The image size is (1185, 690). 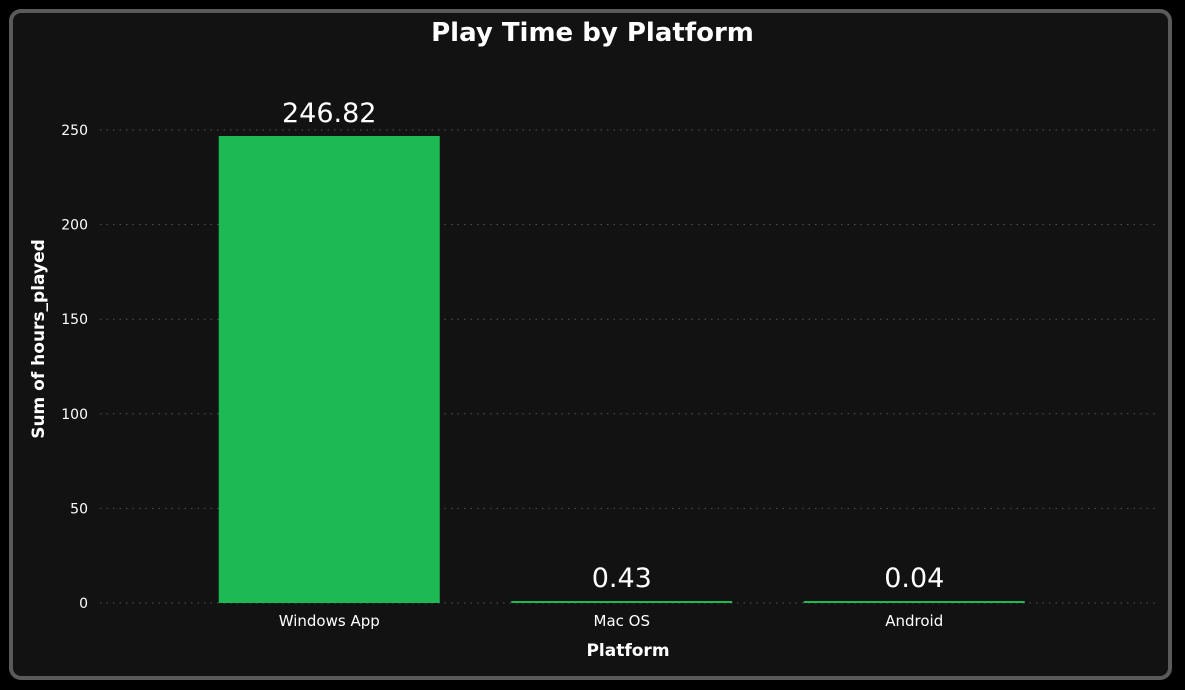 What do you see at coordinates (329, 113) in the screenshot?
I see `data-label: 246.82` at bounding box center [329, 113].